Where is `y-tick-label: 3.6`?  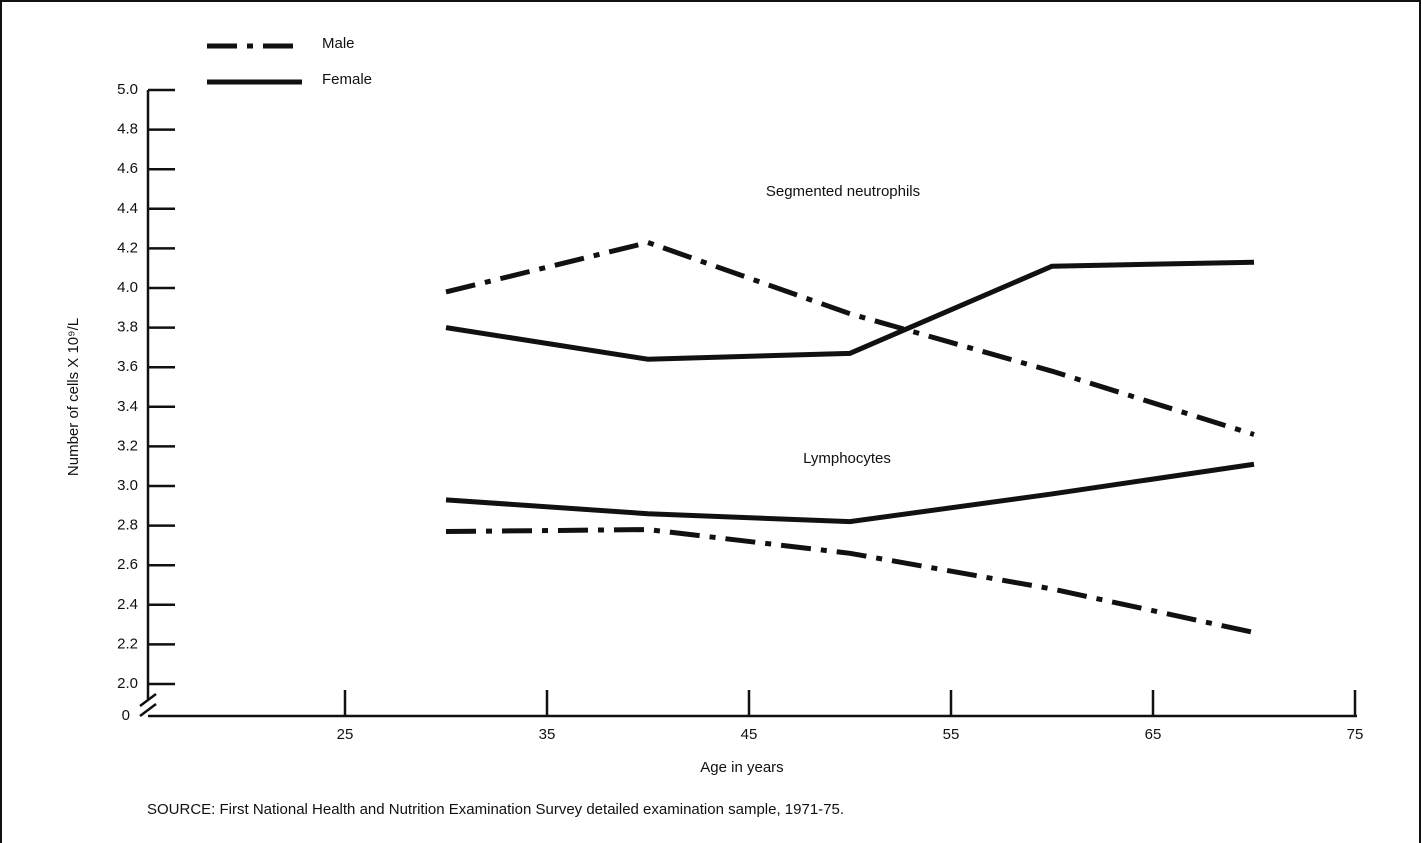
y-tick-label: 3.6 is located at coordinates (127, 366).